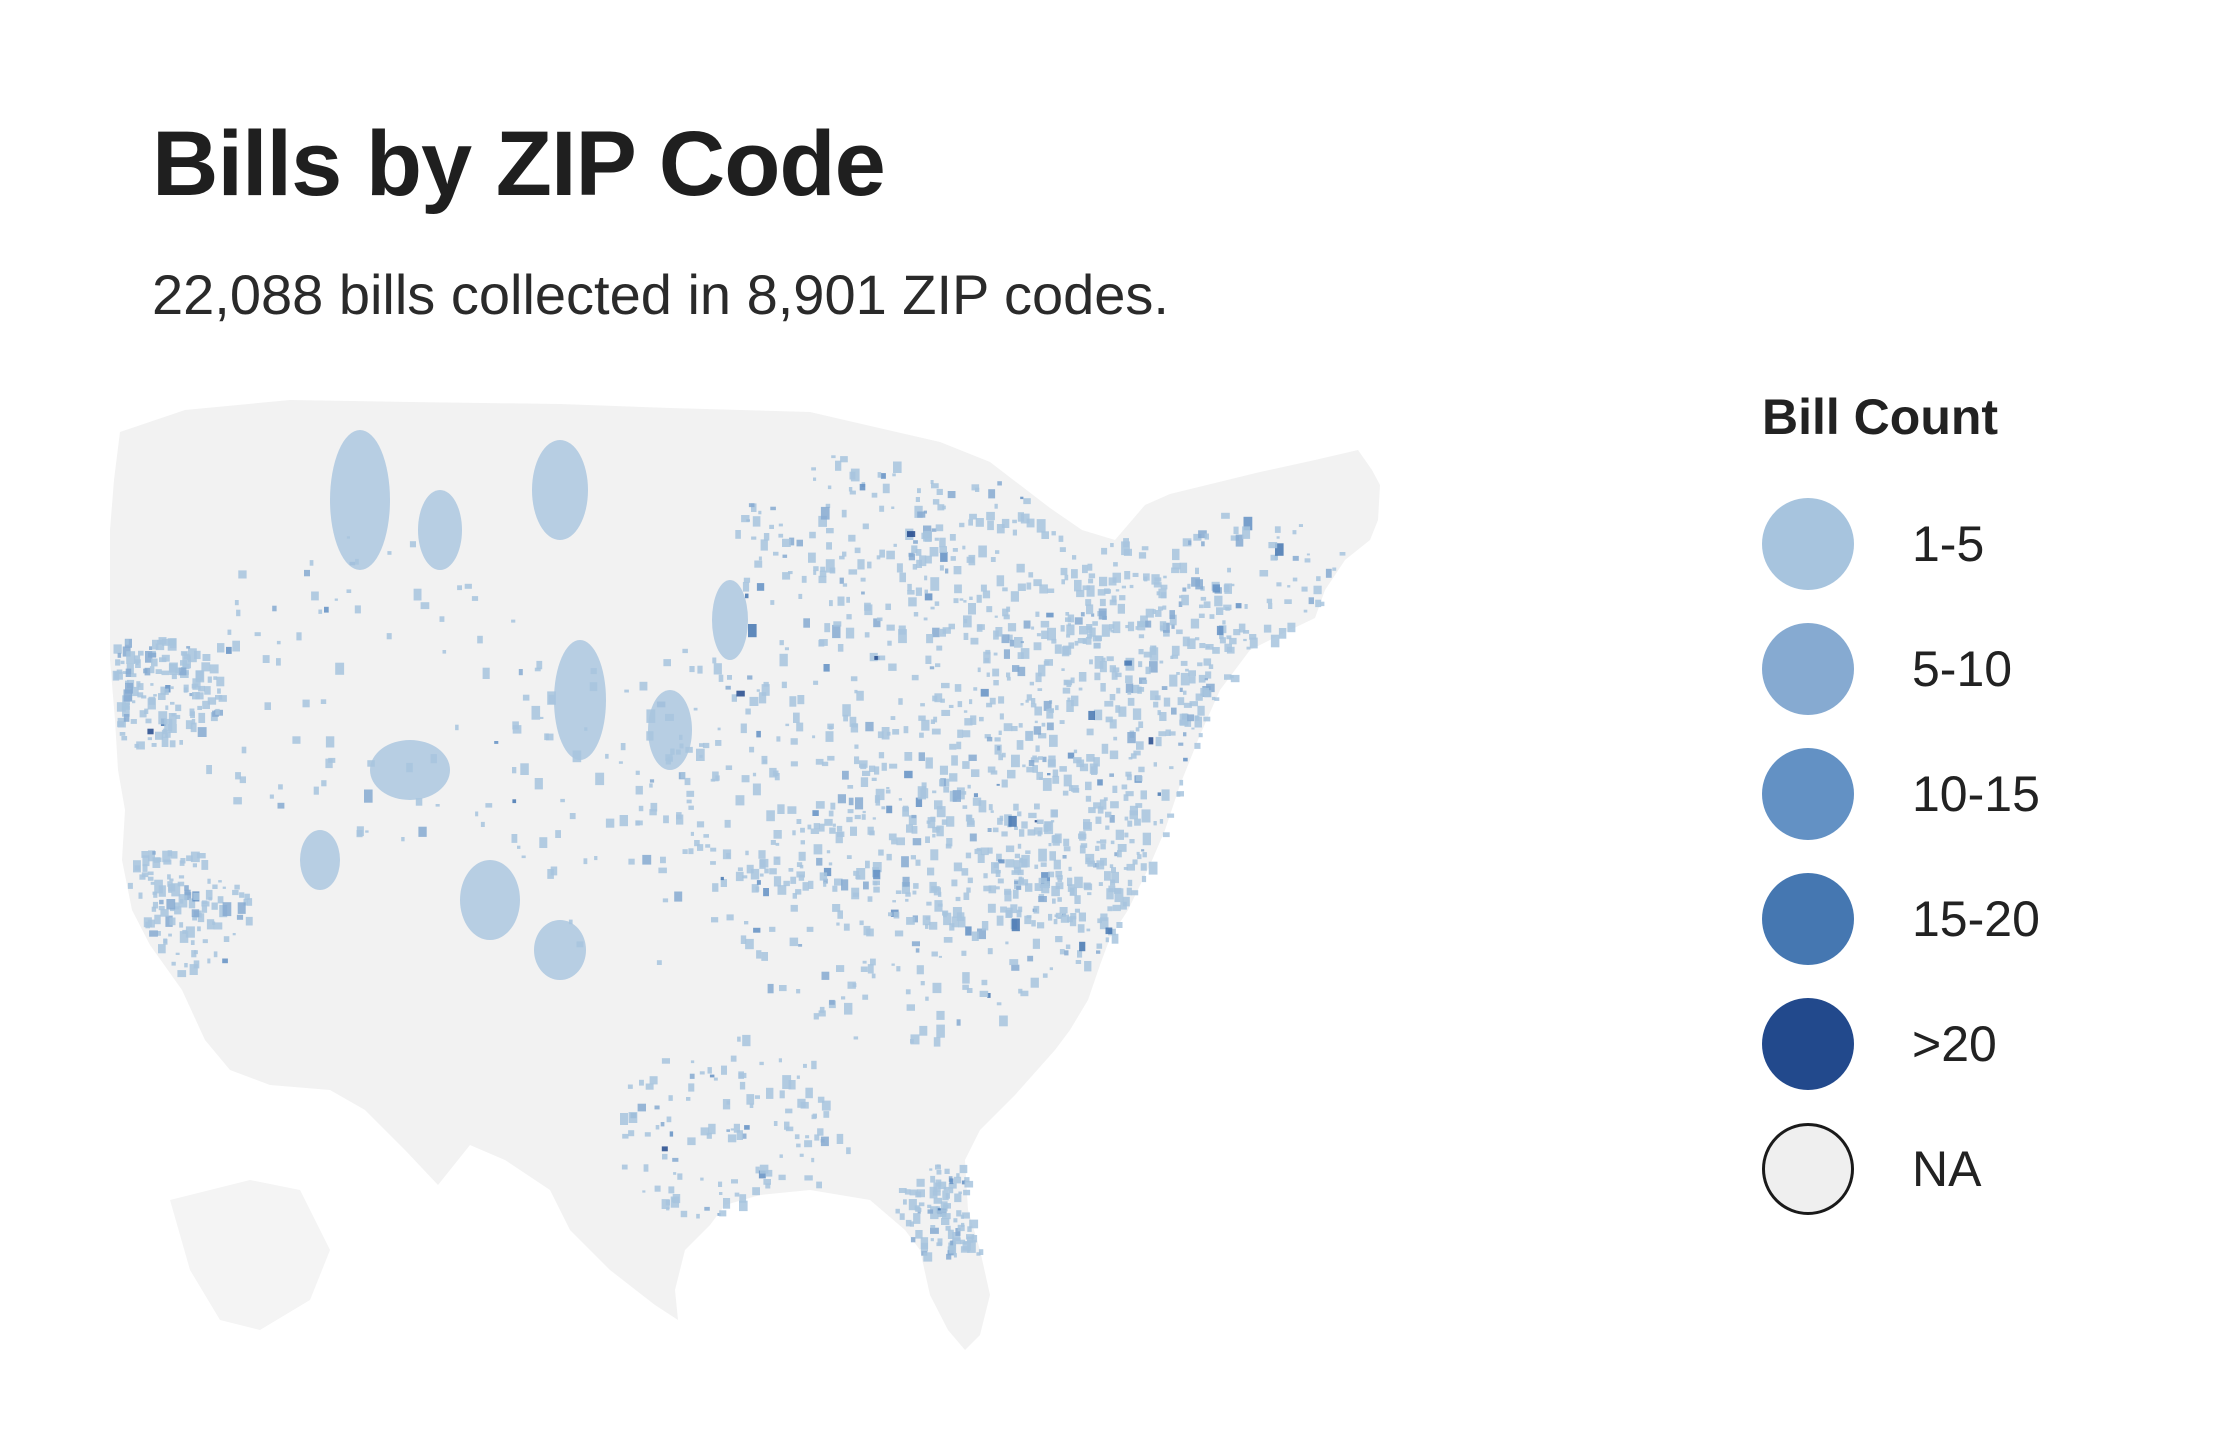 This screenshot has height=1442, width=2214. What do you see at coordinates (1962, 919) in the screenshot?
I see `legend-item: 15-20` at bounding box center [1962, 919].